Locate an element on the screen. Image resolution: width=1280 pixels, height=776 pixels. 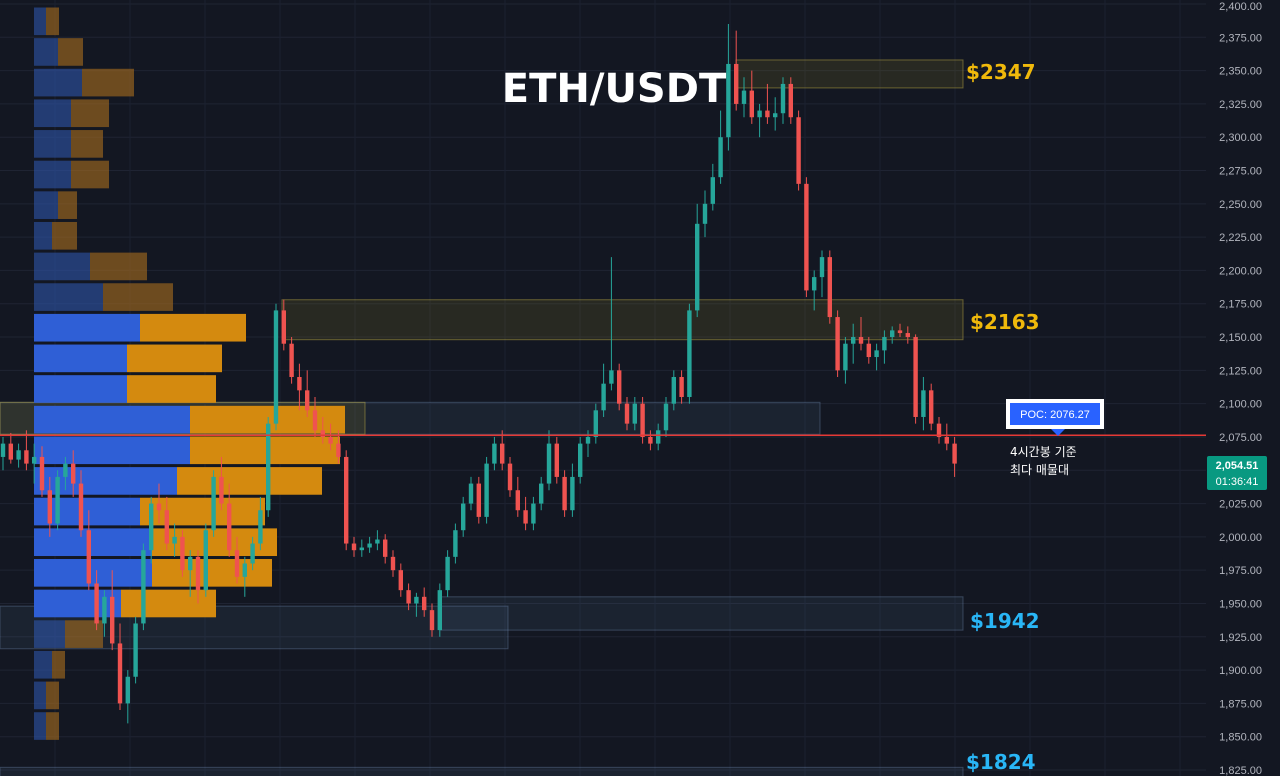
price-tick-label: 2,325.00 is located at coordinates (1240, 105).